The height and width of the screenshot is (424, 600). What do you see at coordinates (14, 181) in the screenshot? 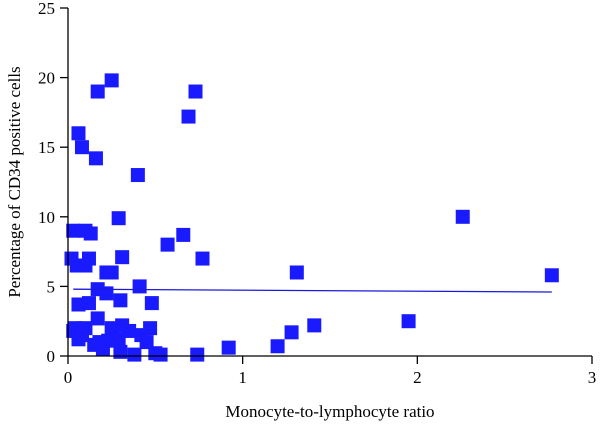
I see `y-axis-title: Percentage of CD34 positive cells` at bounding box center [14, 181].